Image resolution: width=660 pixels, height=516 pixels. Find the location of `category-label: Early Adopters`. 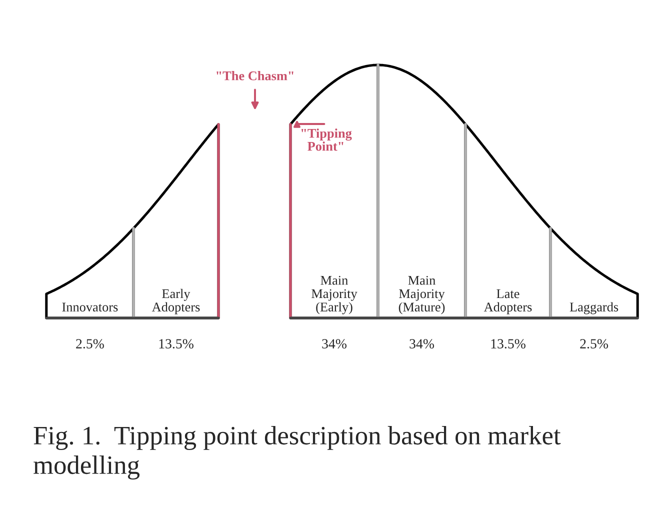

category-label: Early Adopters is located at coordinates (176, 301).